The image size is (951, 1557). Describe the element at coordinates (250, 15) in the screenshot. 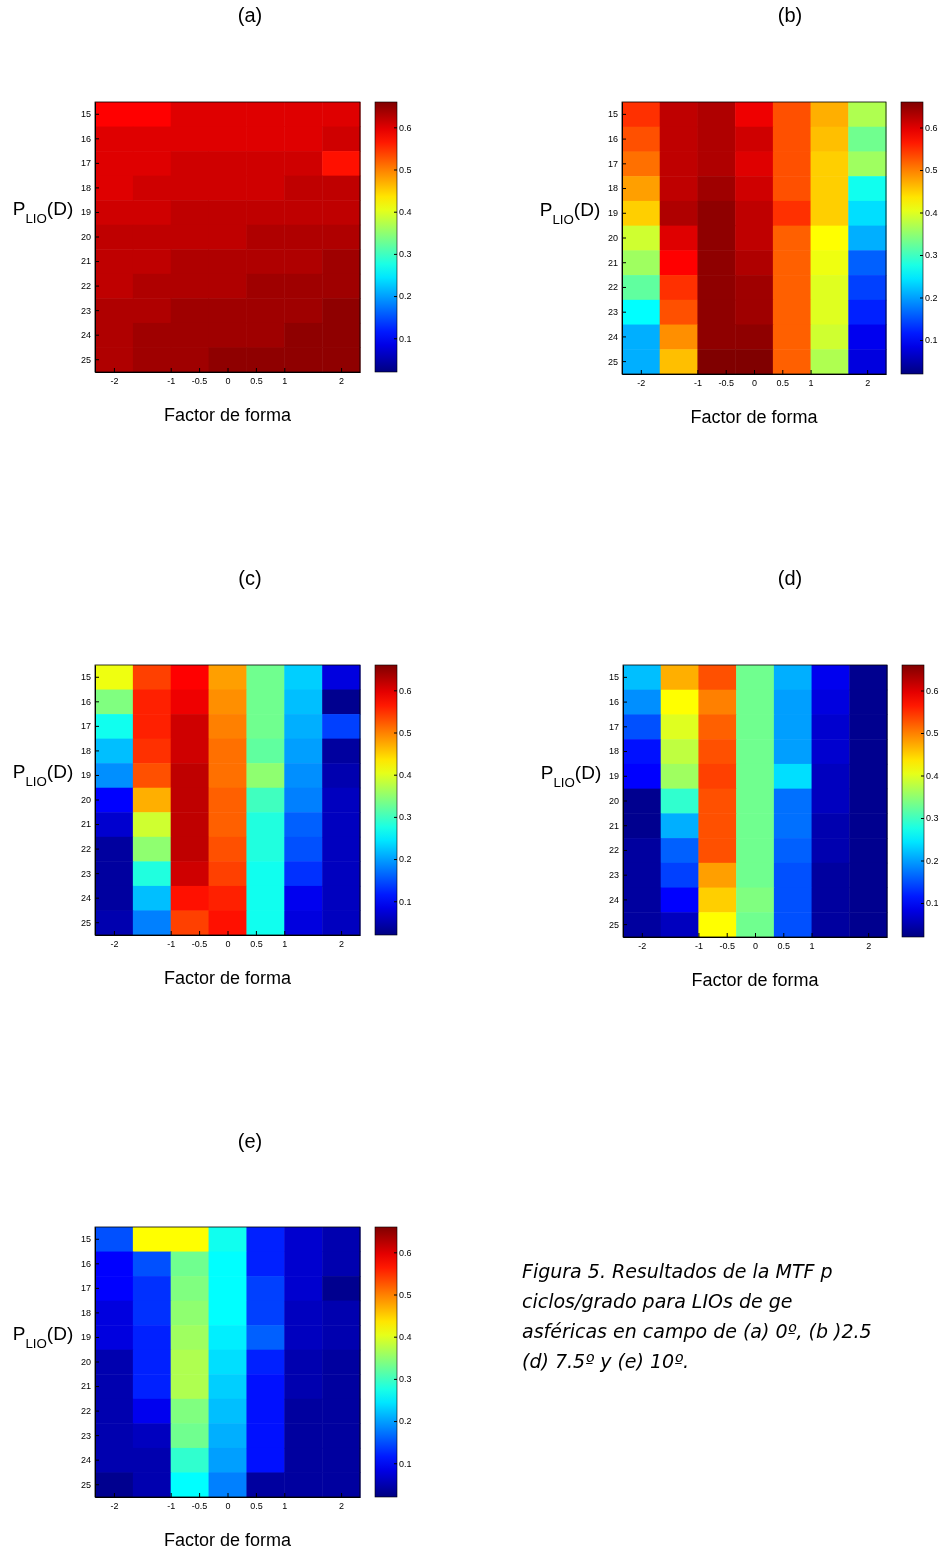

I see `chart-title: (a)` at that location.